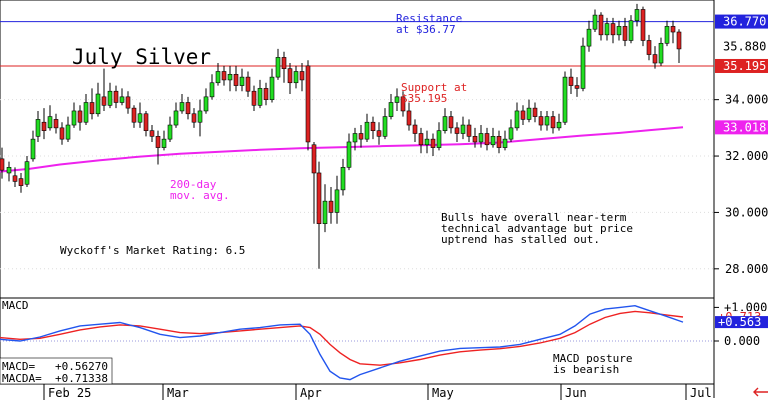 Image resolution: width=768 pixels, height=400 pixels. I want to click on resistance-line-1: Resistance, so click(429, 18).